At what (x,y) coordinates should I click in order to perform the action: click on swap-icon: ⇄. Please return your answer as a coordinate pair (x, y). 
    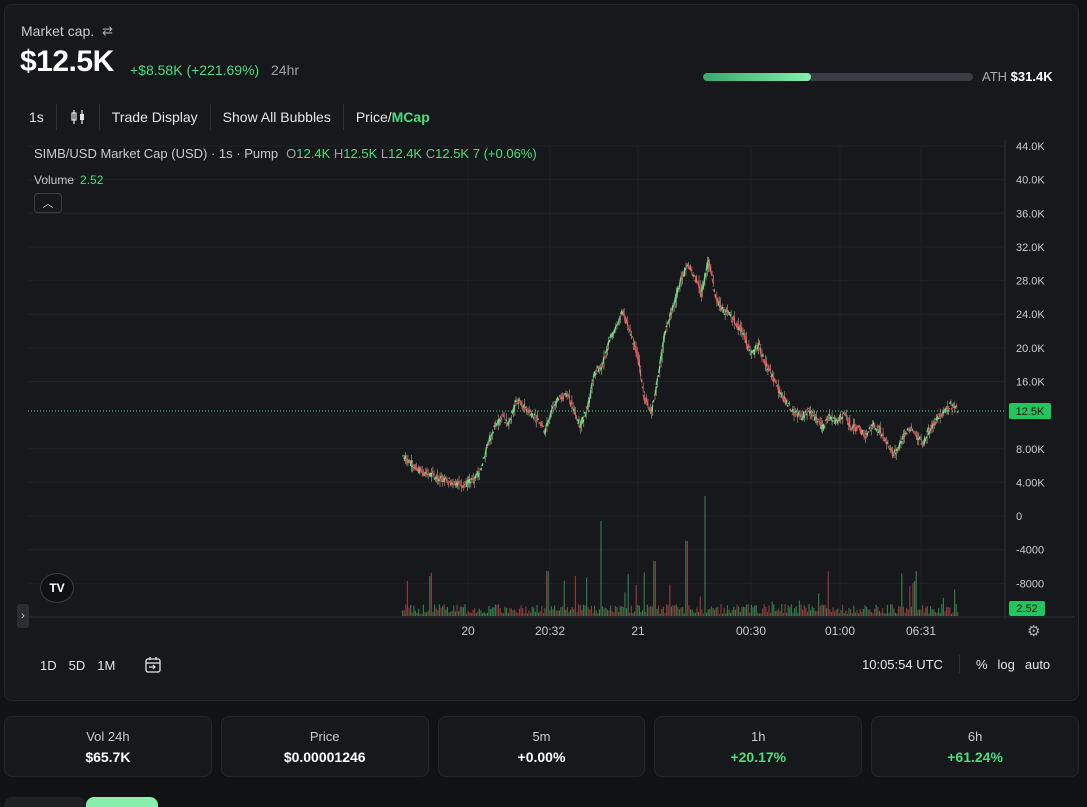
    Looking at the image, I should click on (108, 30).